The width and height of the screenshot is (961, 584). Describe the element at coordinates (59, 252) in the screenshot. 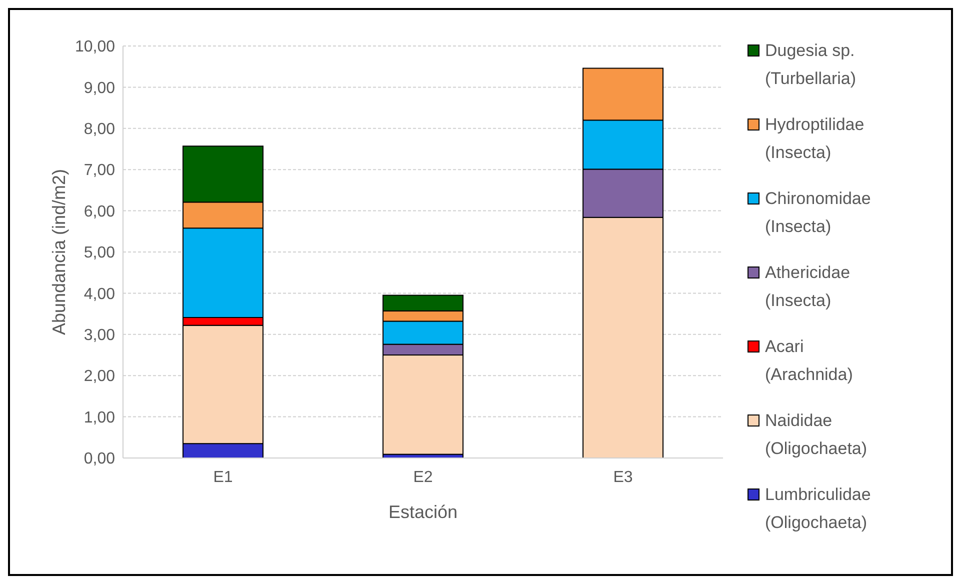

I see `y-axis-title: Abundancia (ind/m2)` at that location.